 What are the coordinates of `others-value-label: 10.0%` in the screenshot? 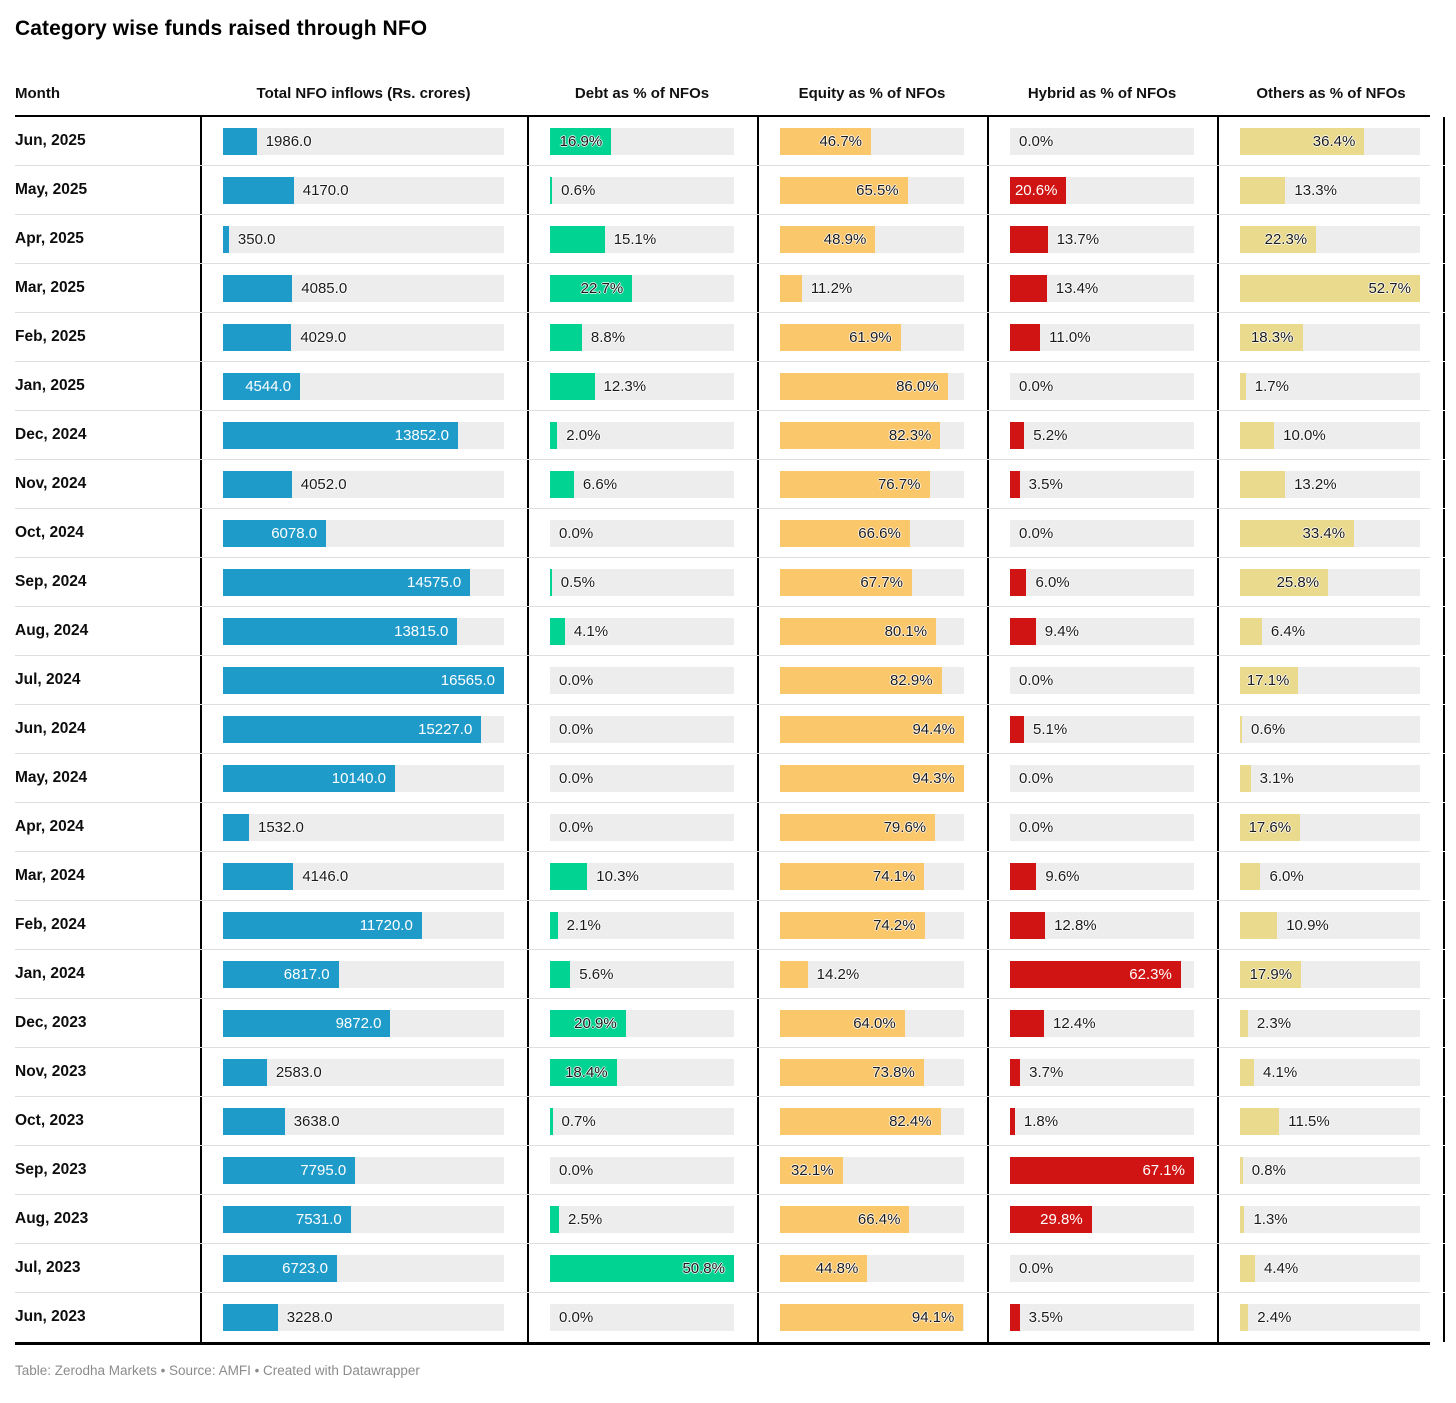 It's located at (1304, 435).